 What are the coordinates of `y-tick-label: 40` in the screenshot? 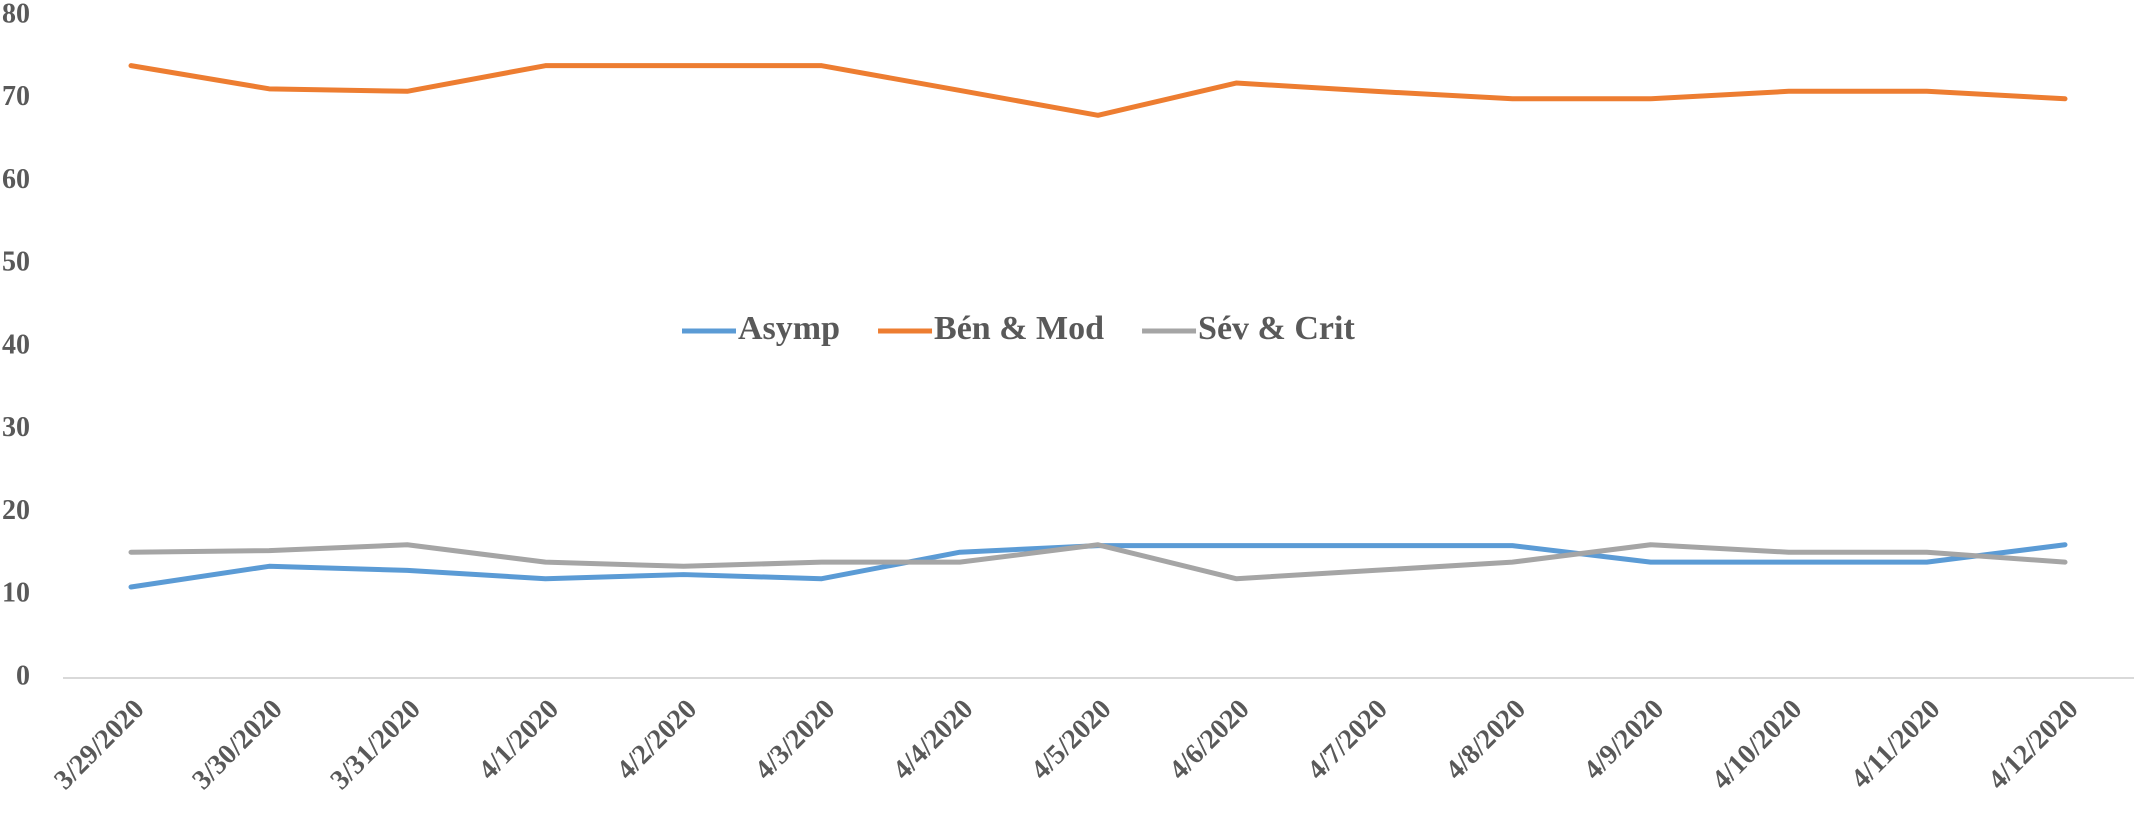 It's located at (16, 344).